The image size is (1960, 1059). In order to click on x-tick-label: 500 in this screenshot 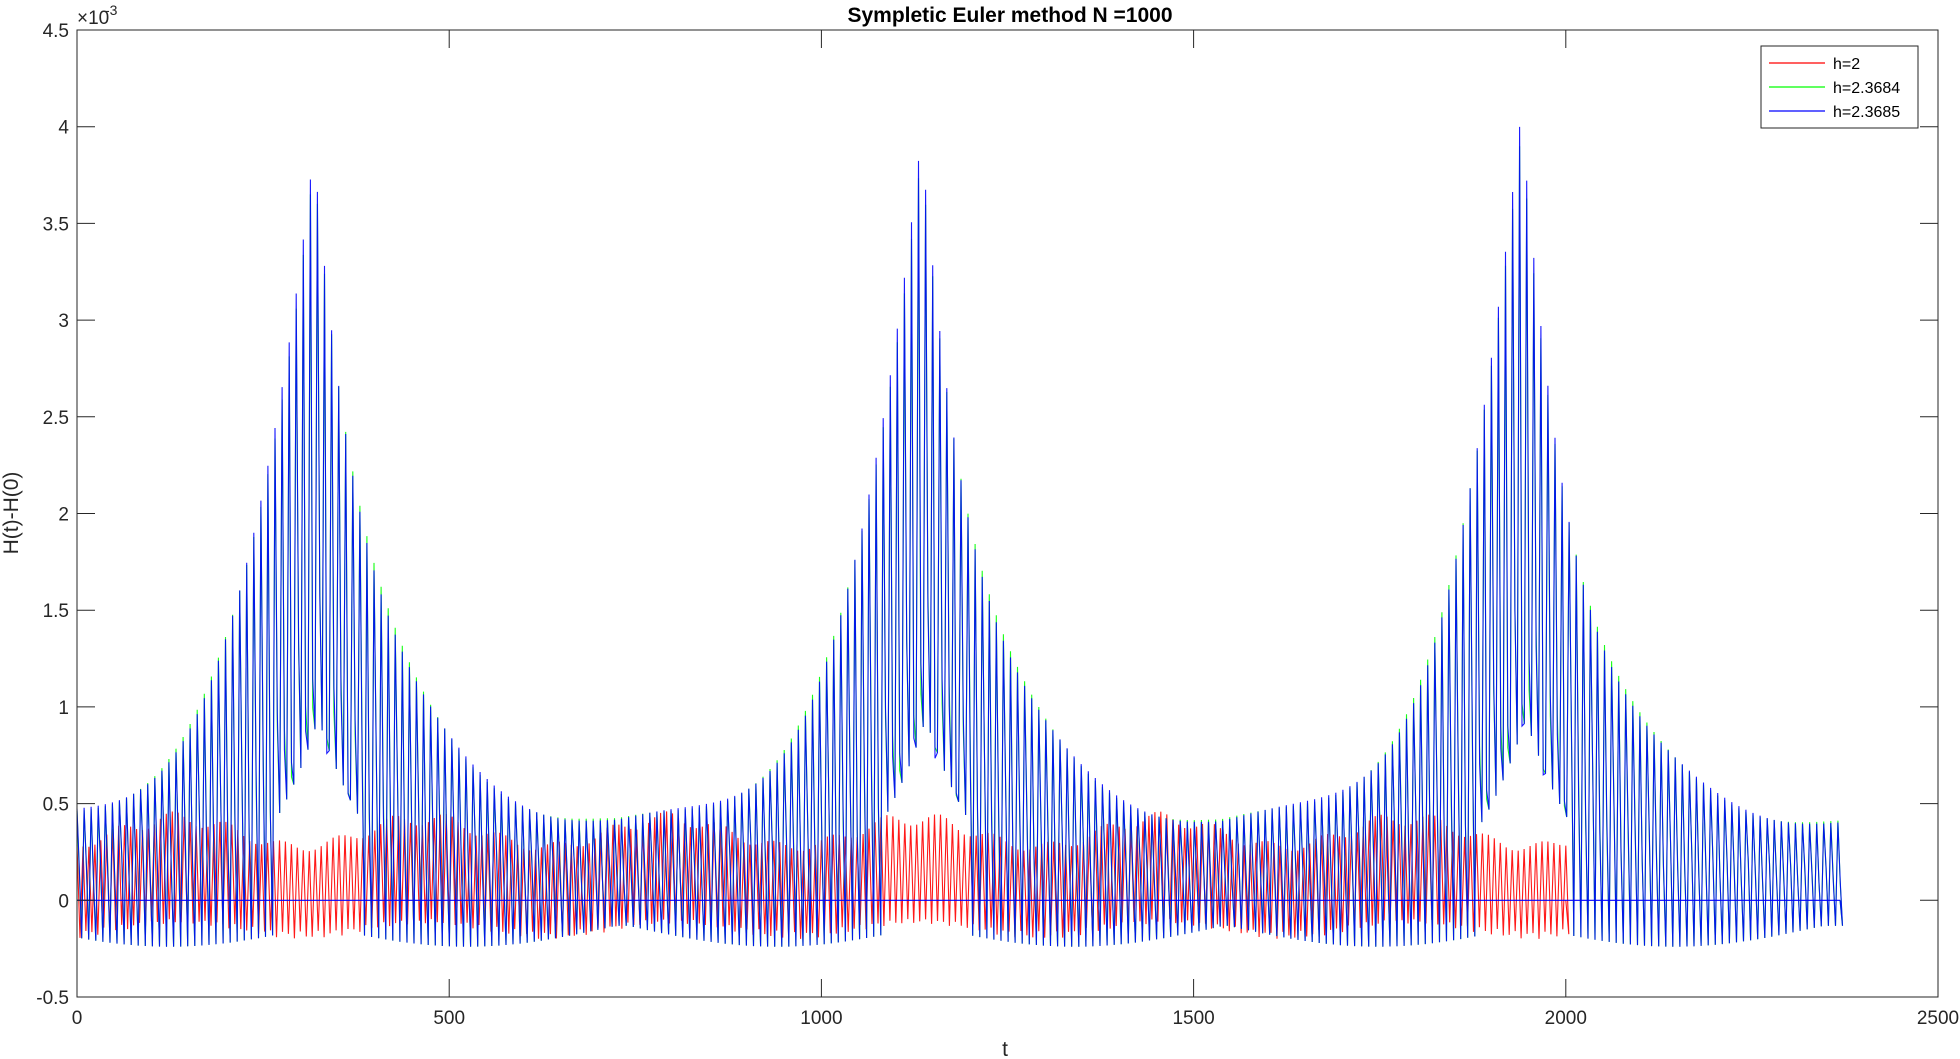, I will do `click(449, 1018)`.